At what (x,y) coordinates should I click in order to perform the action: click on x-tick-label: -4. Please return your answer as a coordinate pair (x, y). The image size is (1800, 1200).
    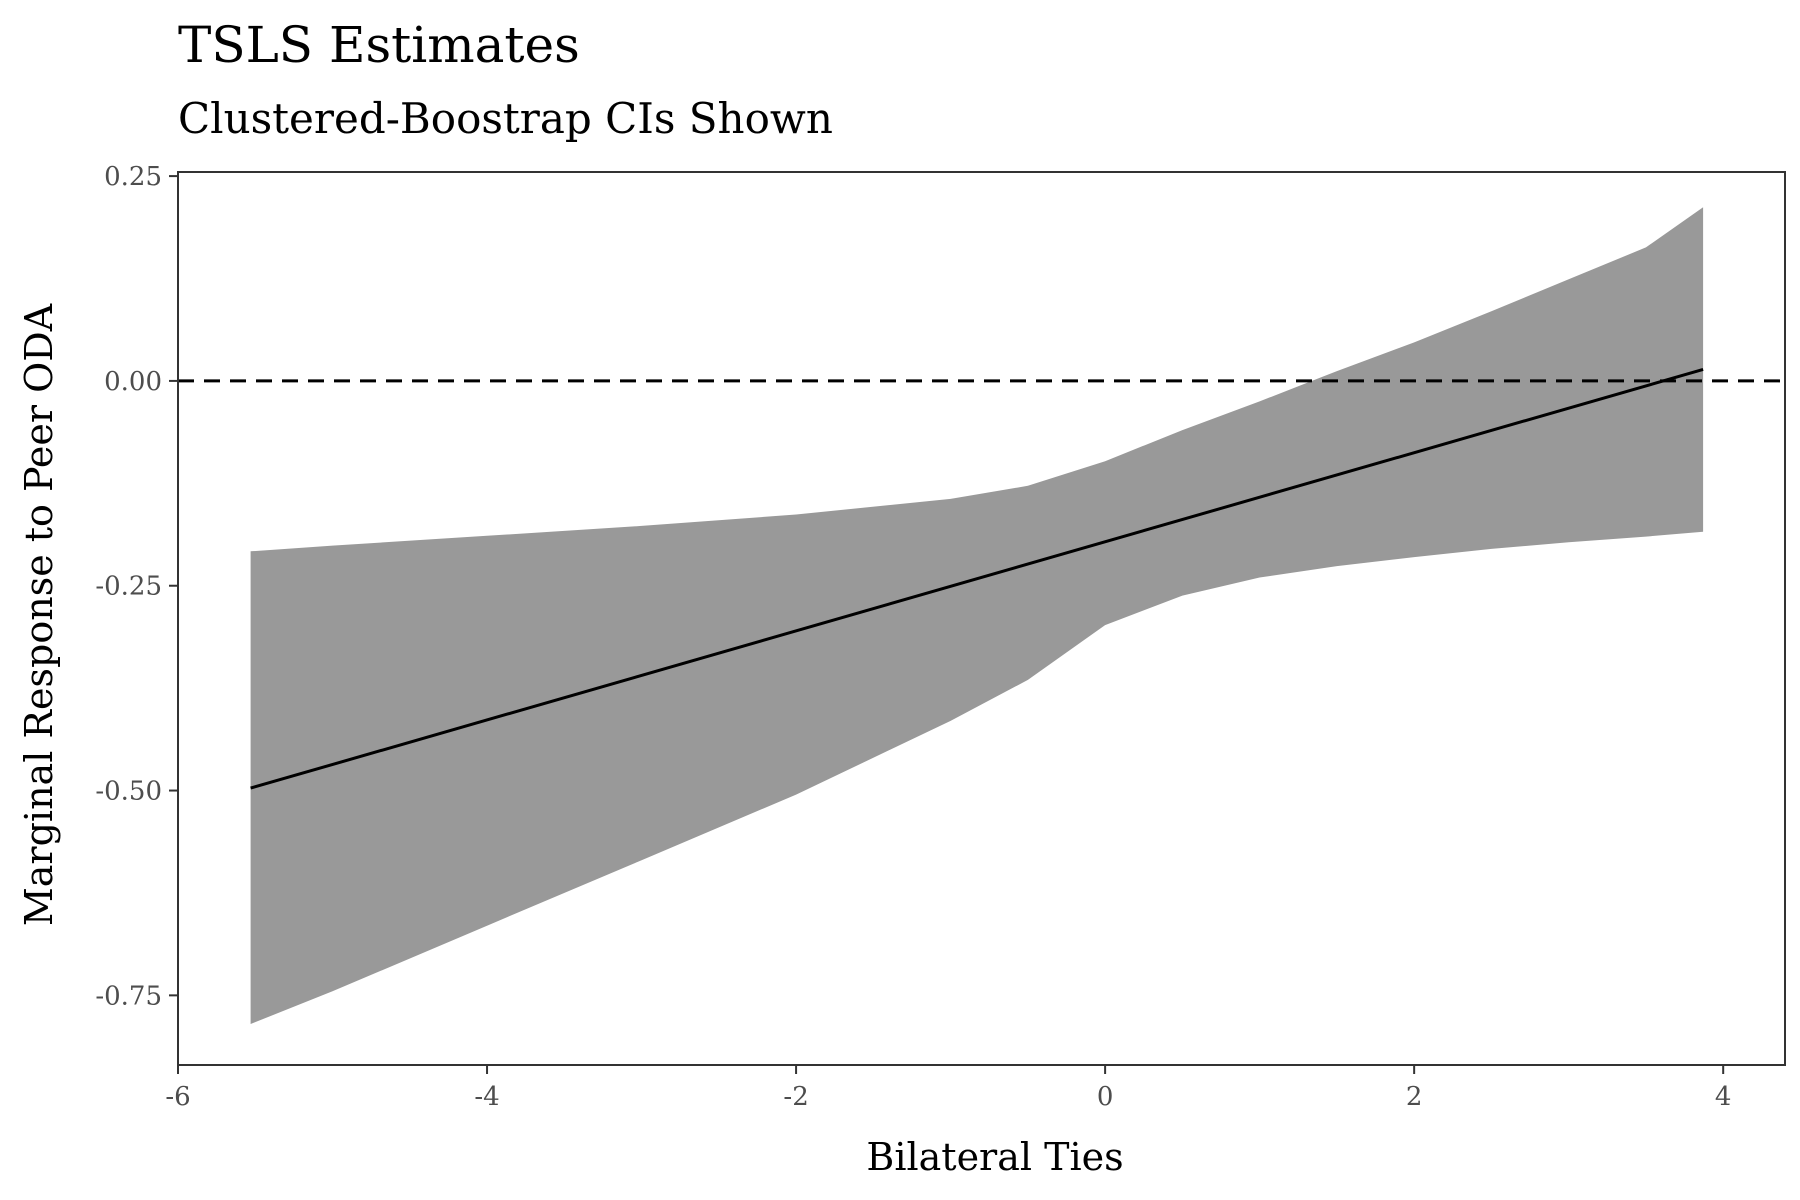
    Looking at the image, I should click on (486, 1097).